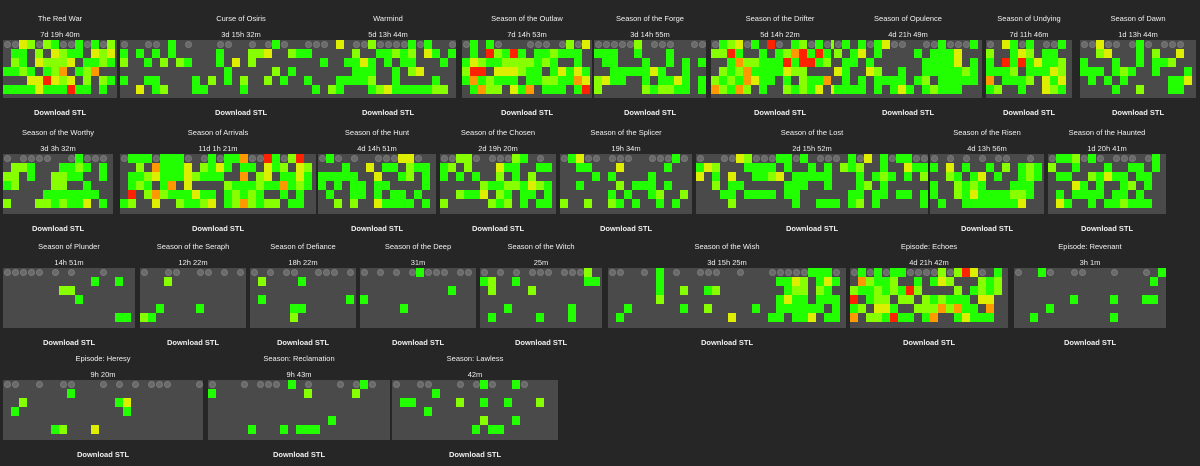  What do you see at coordinates (626, 132) in the screenshot?
I see `season-title: Season of the Splicer` at bounding box center [626, 132].